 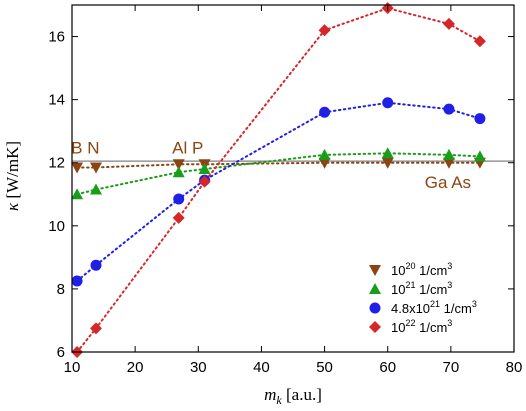 What do you see at coordinates (302, 394) in the screenshot?
I see `x-axis-label-unit: [a.u.]` at bounding box center [302, 394].